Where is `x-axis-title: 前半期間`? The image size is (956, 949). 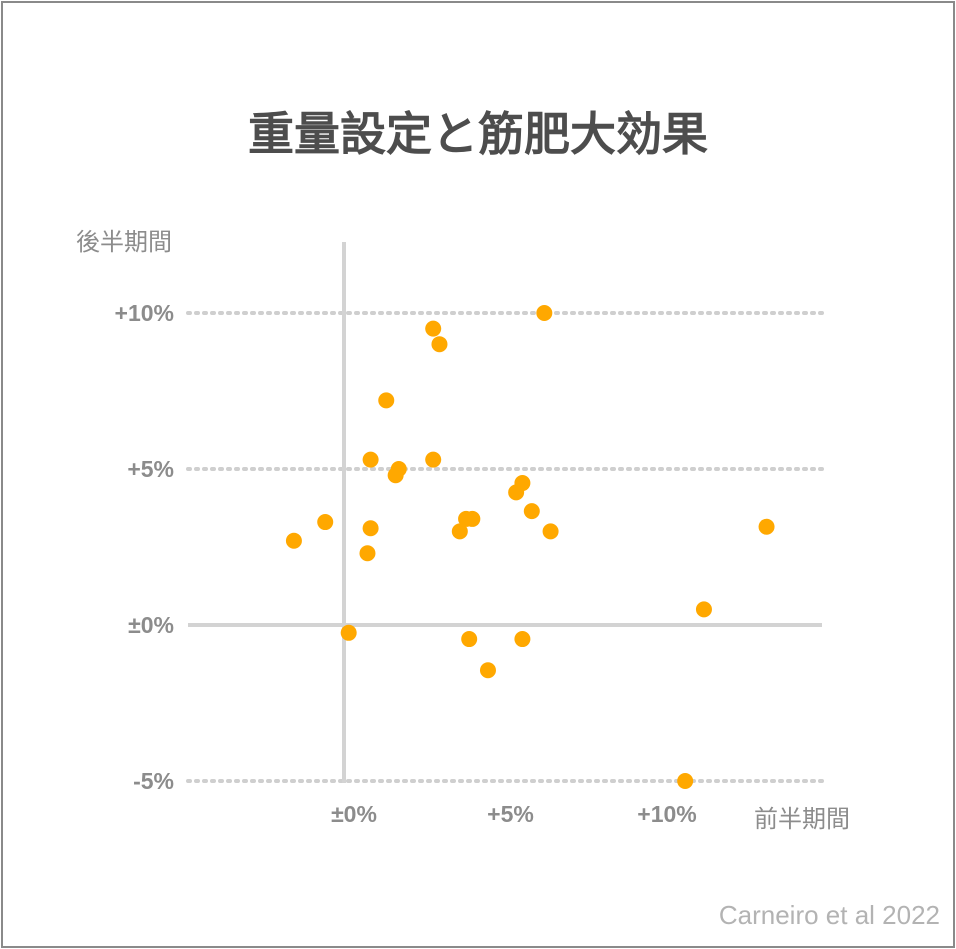 x-axis-title: 前半期間 is located at coordinates (802, 819).